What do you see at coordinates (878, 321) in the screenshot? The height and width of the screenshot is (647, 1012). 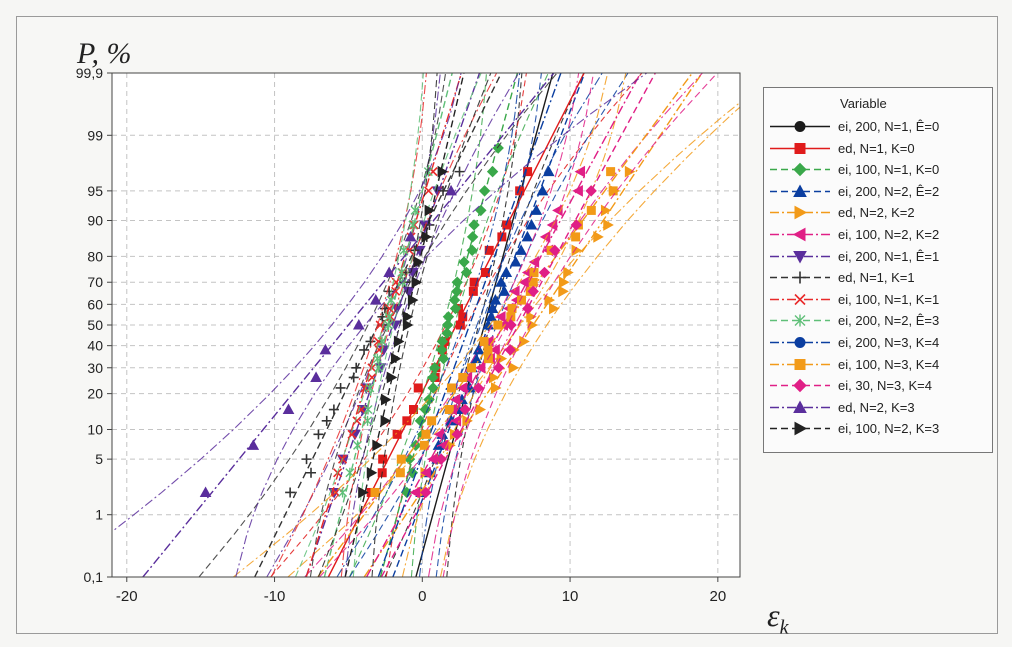 I see `legend-item: ei, 200, N=2, Ê=3` at bounding box center [878, 321].